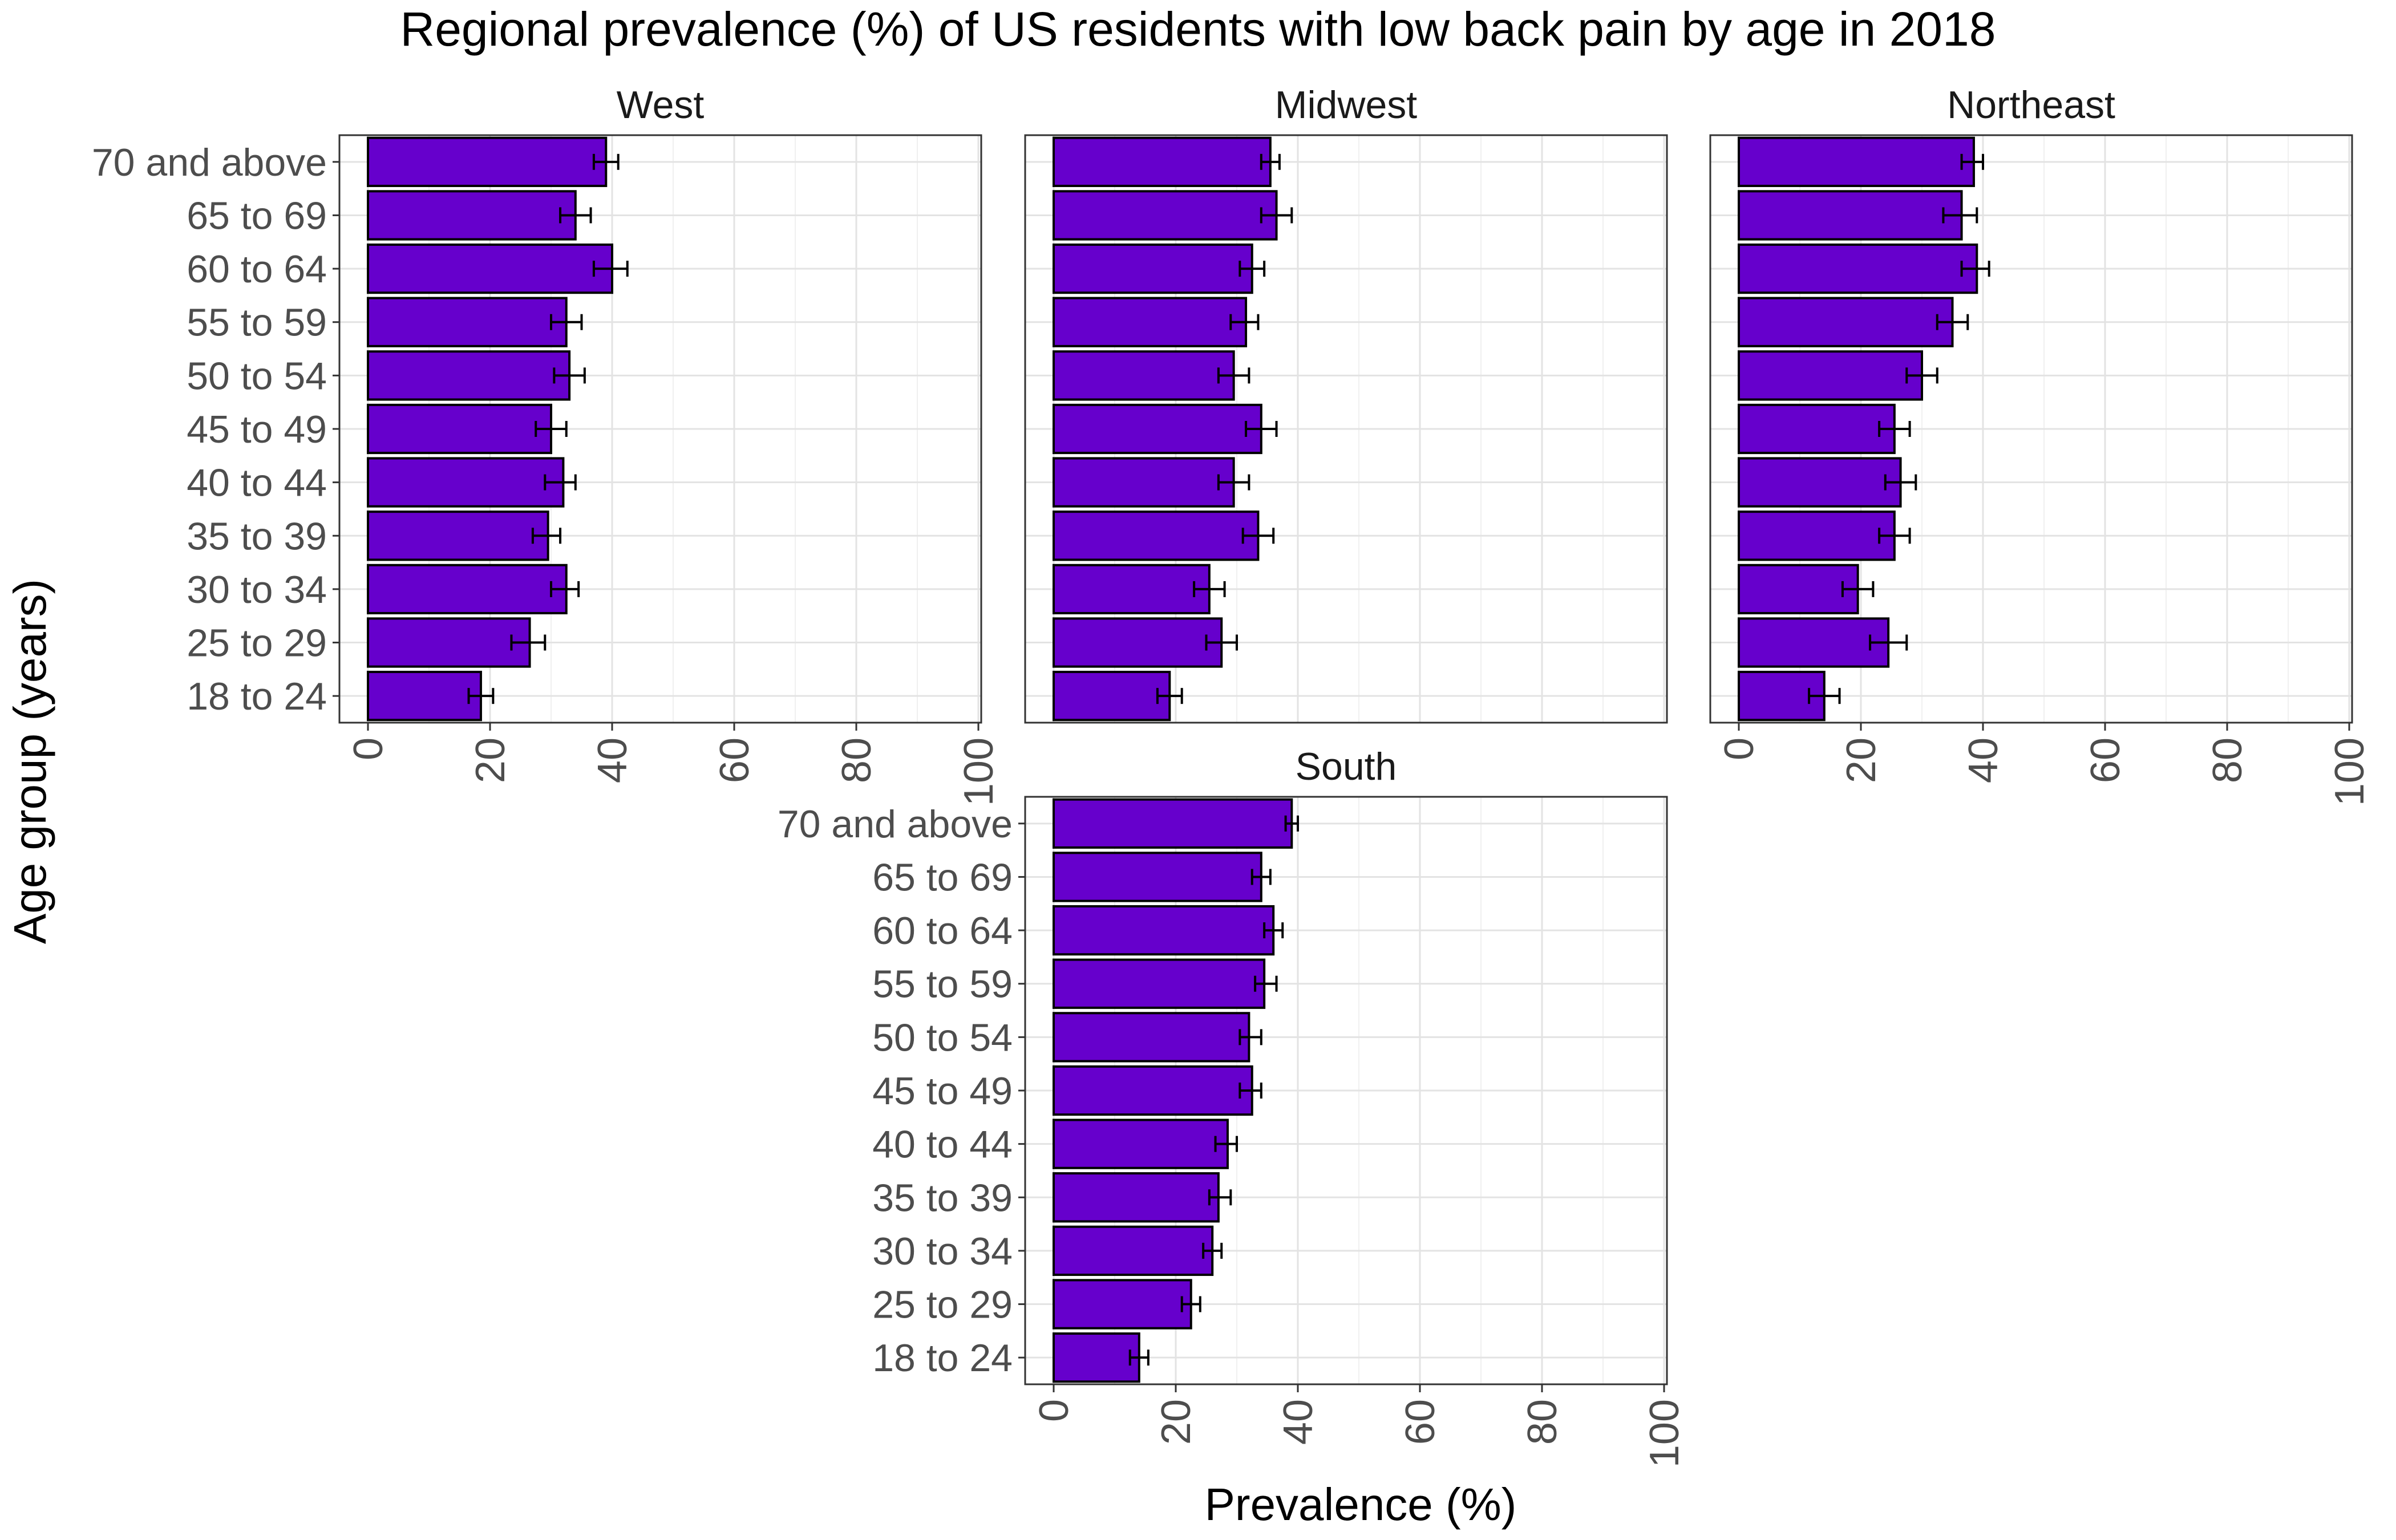 The image size is (2396, 1540). I want to click on facet-strip-title: Northeast, so click(2031, 105).